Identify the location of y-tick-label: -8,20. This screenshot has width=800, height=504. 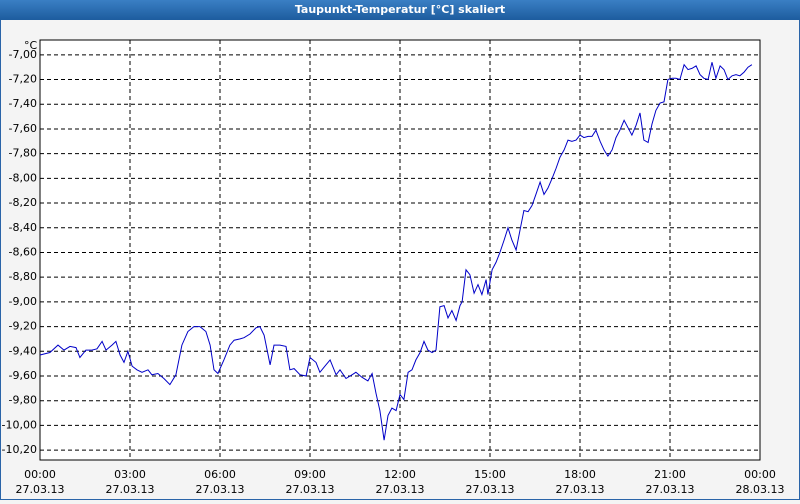
(23, 202).